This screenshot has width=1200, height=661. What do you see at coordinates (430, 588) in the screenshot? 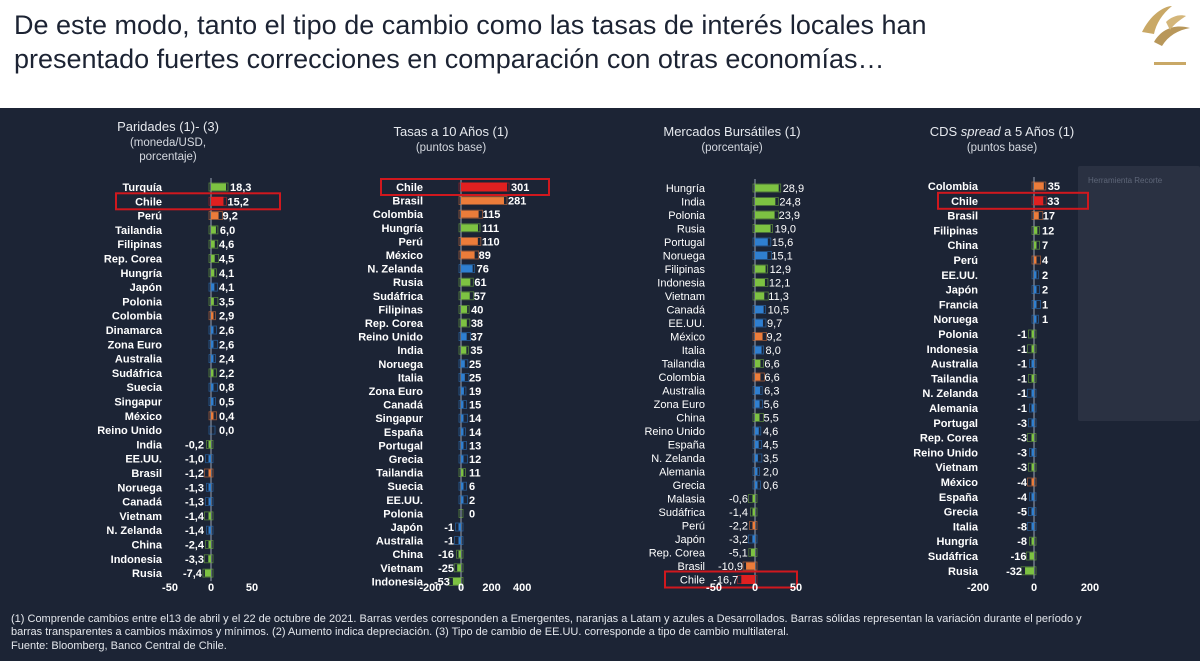
I see `x-tick-label: -200` at bounding box center [430, 588].